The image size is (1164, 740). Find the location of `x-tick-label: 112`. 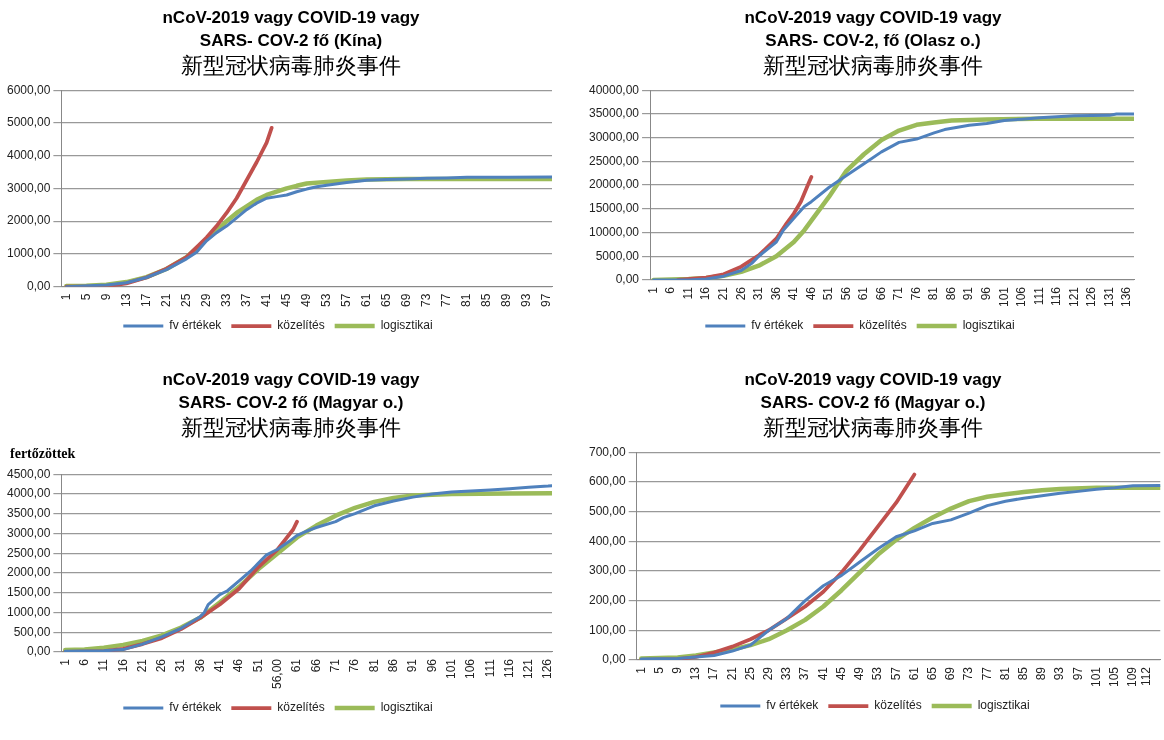

x-tick-label: 112 is located at coordinates (1145, 676).